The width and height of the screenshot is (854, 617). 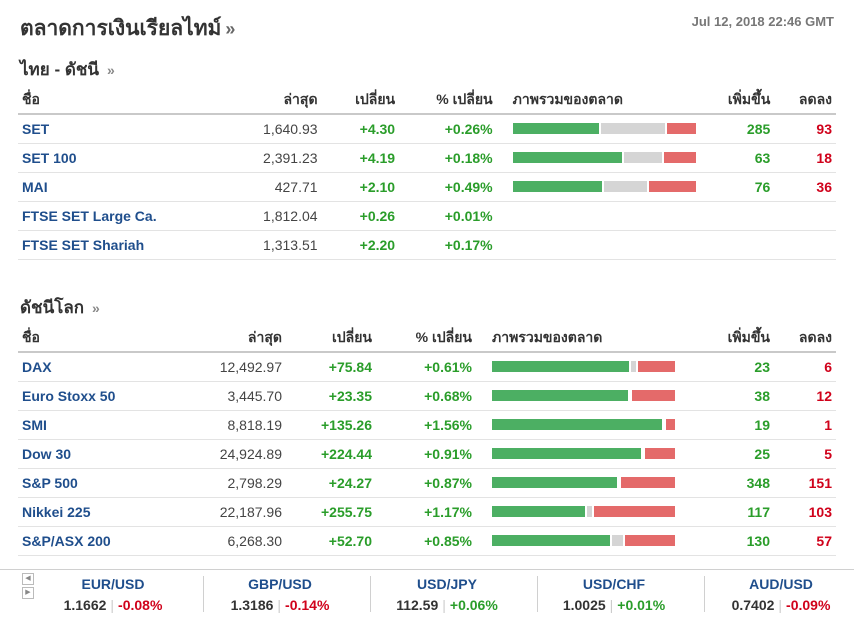 I want to click on table-row: S&P/ASX 200 6,268.30 +52.70 +0.85% 130 57, so click(x=427, y=541).